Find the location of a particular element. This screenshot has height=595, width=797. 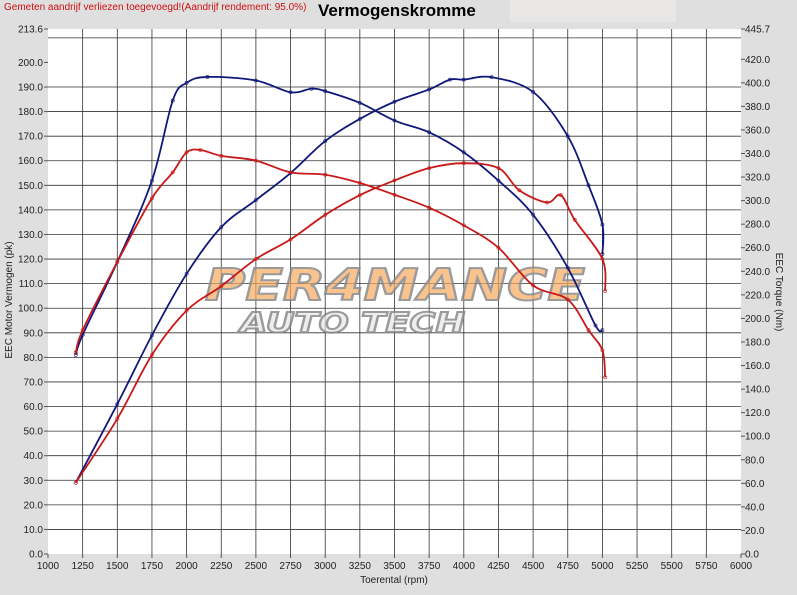

y2-tick-label: 20.0 is located at coordinates (755, 531).